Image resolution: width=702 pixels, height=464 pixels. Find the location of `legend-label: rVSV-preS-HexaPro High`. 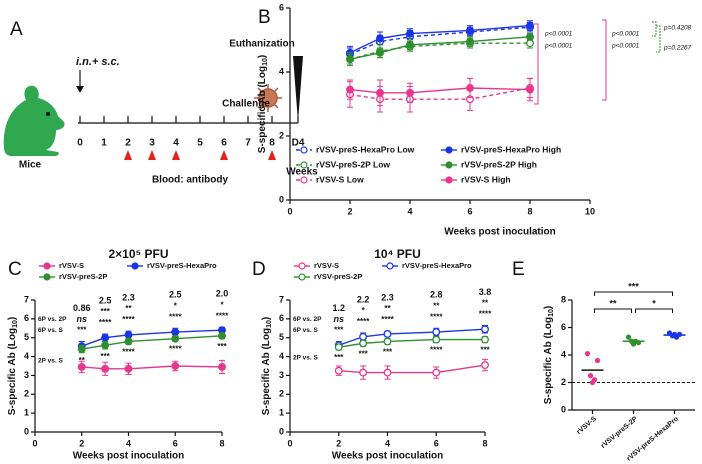

legend-label: rVSV-preS-HexaPro High is located at coordinates (511, 149).